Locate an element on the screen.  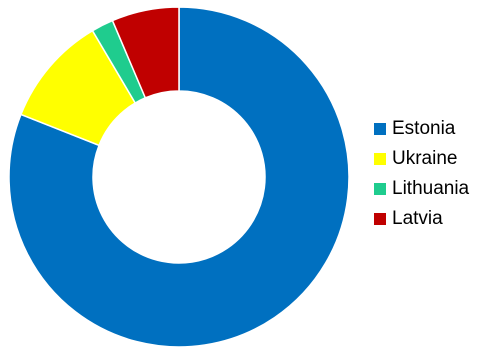
legend-swatch-estonia is located at coordinates (380, 129).